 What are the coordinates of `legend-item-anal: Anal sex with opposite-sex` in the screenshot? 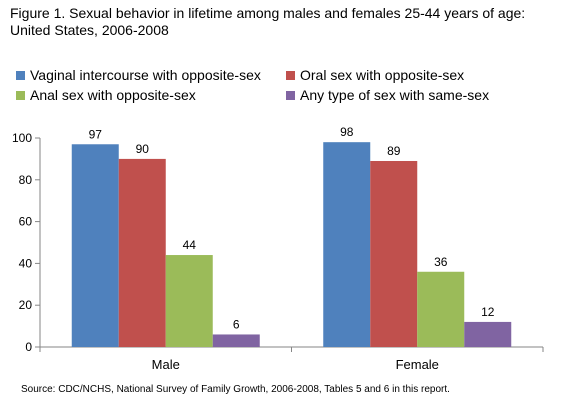 It's located at (106, 95).